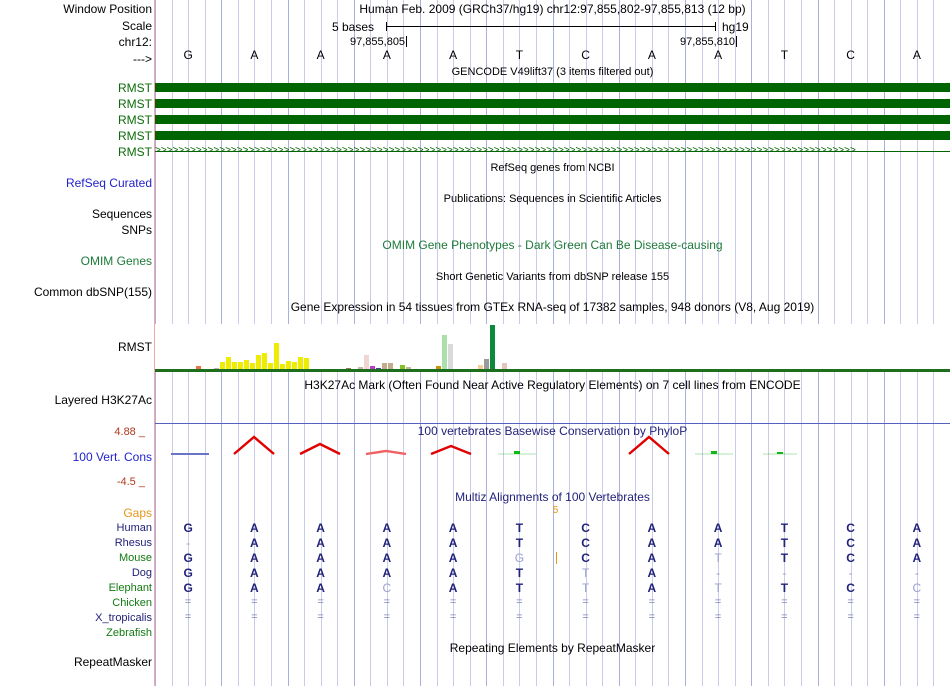  What do you see at coordinates (121, 214) in the screenshot?
I see `publications-sequences-label: Sequences` at bounding box center [121, 214].